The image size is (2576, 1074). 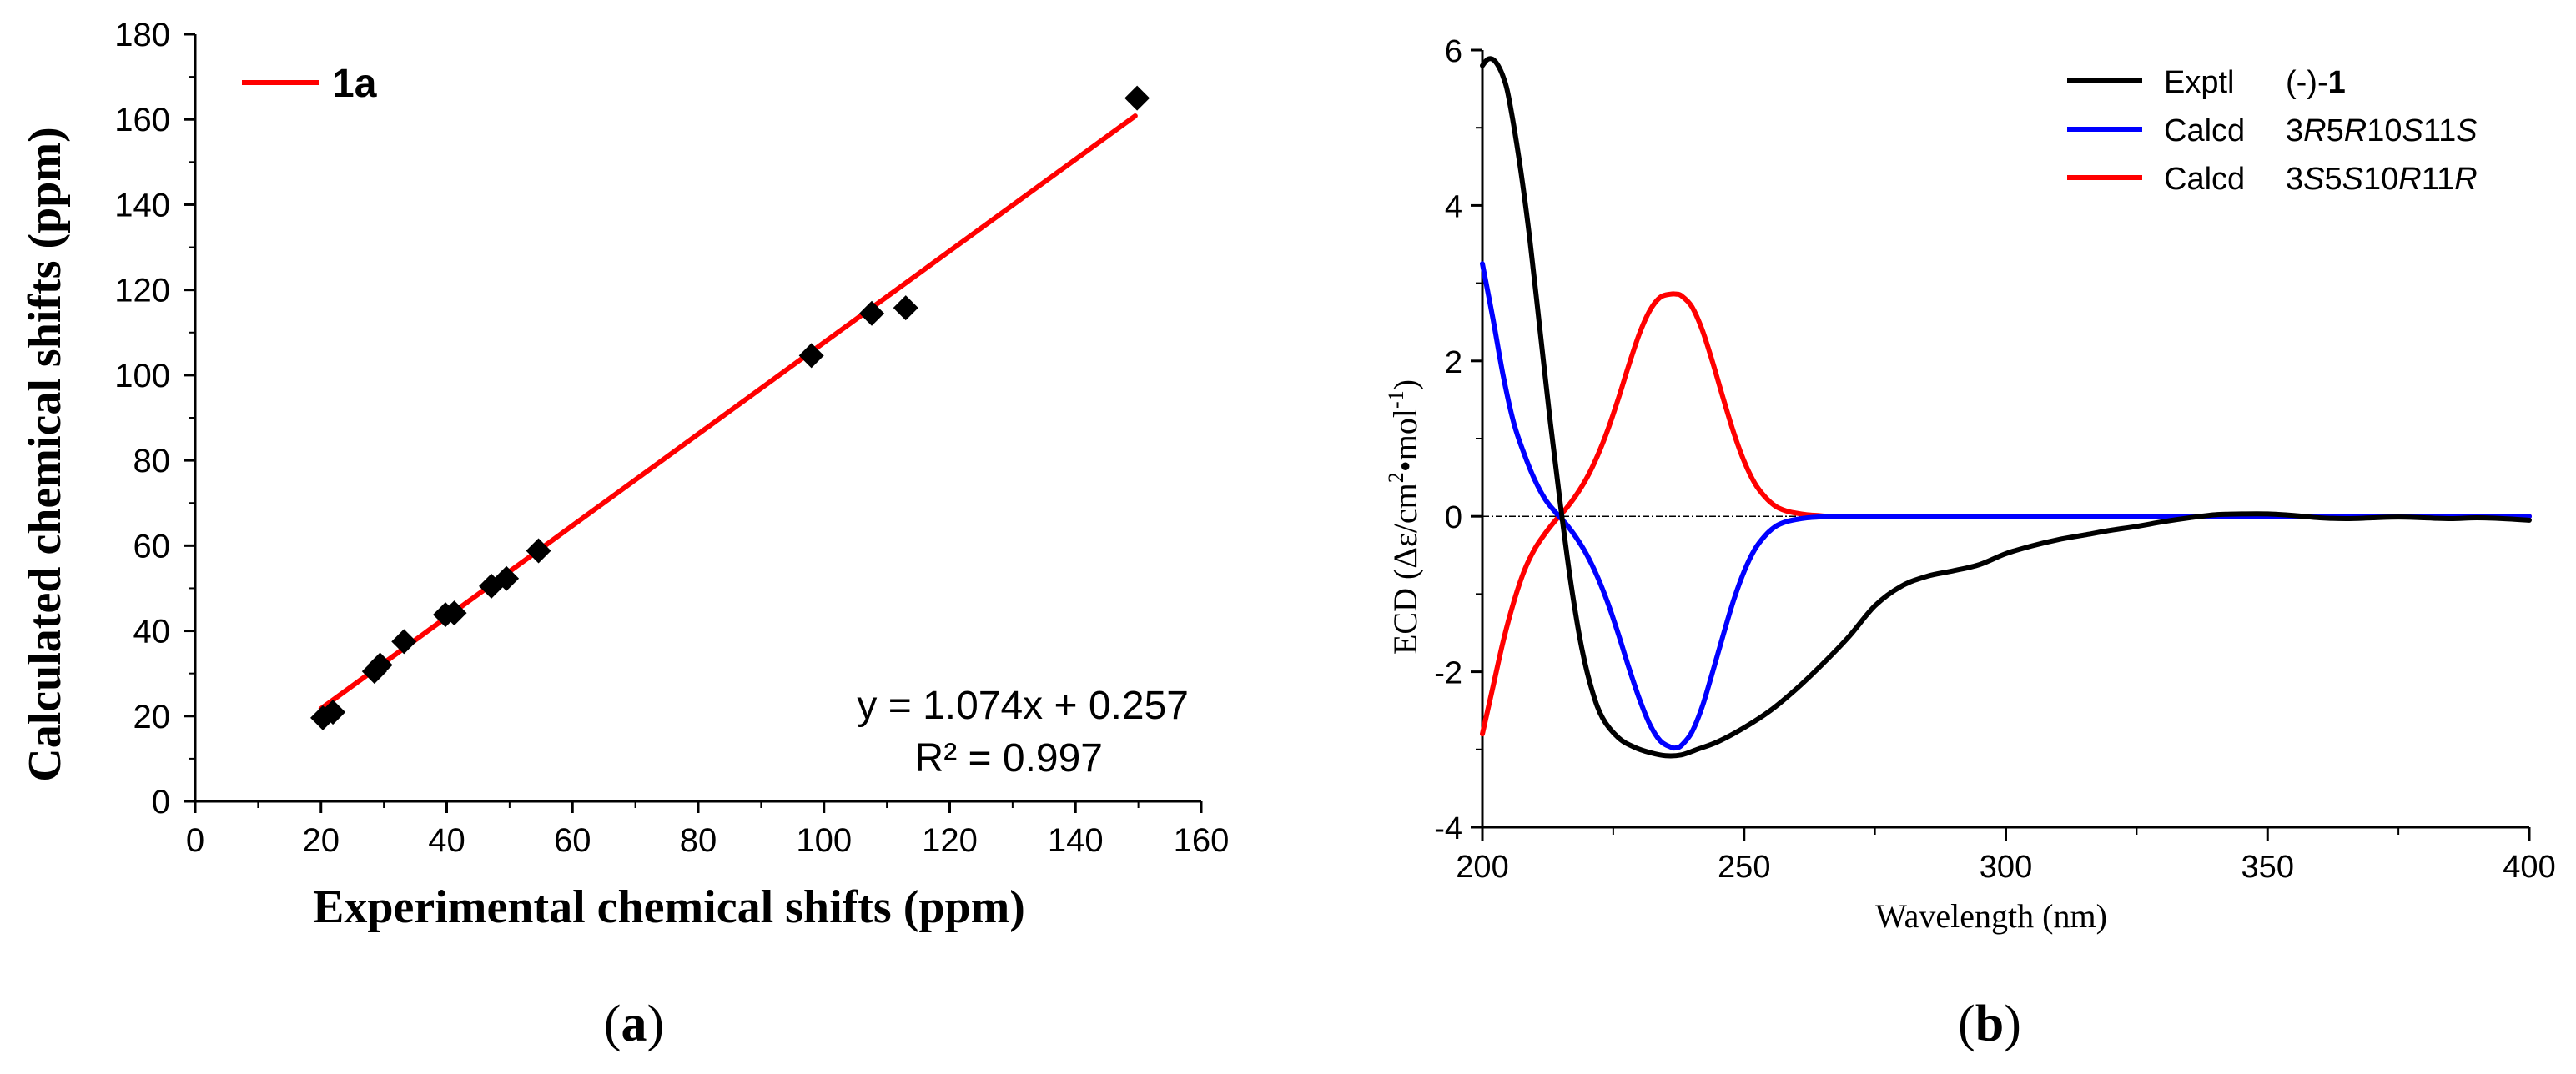 What do you see at coordinates (2199, 82) in the screenshot?
I see `panel-b-legend-name-exptl: Exptl` at bounding box center [2199, 82].